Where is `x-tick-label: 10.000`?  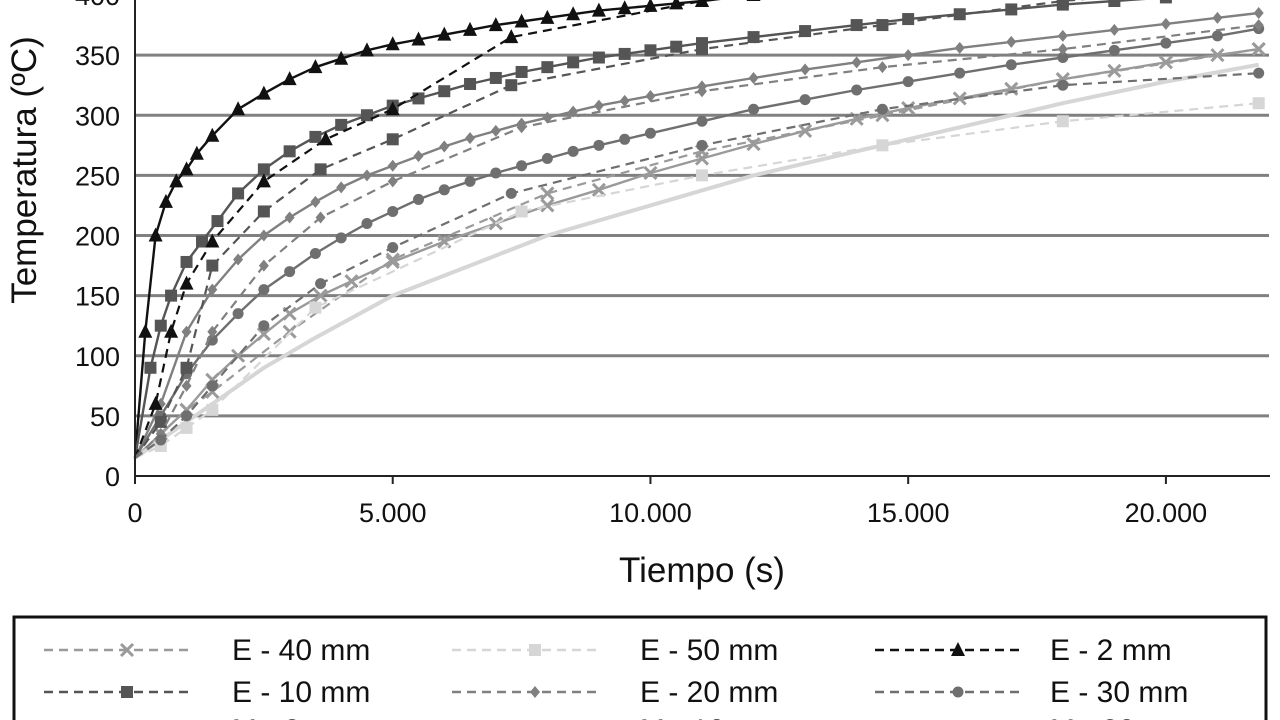
x-tick-label: 10.000 is located at coordinates (650, 513).